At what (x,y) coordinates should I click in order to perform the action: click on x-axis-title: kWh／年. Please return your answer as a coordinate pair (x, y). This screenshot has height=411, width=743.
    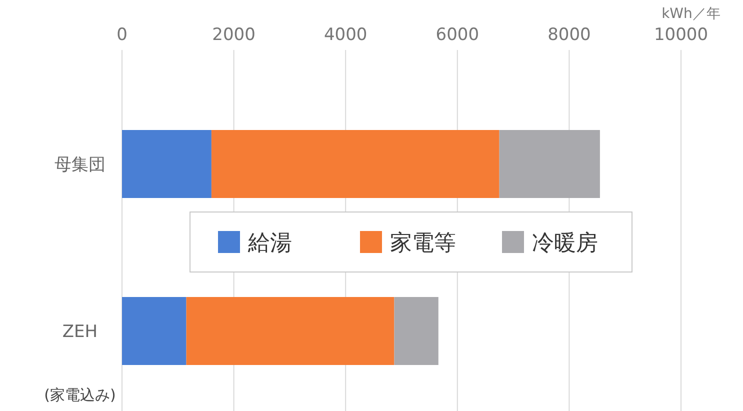
    Looking at the image, I should click on (691, 14).